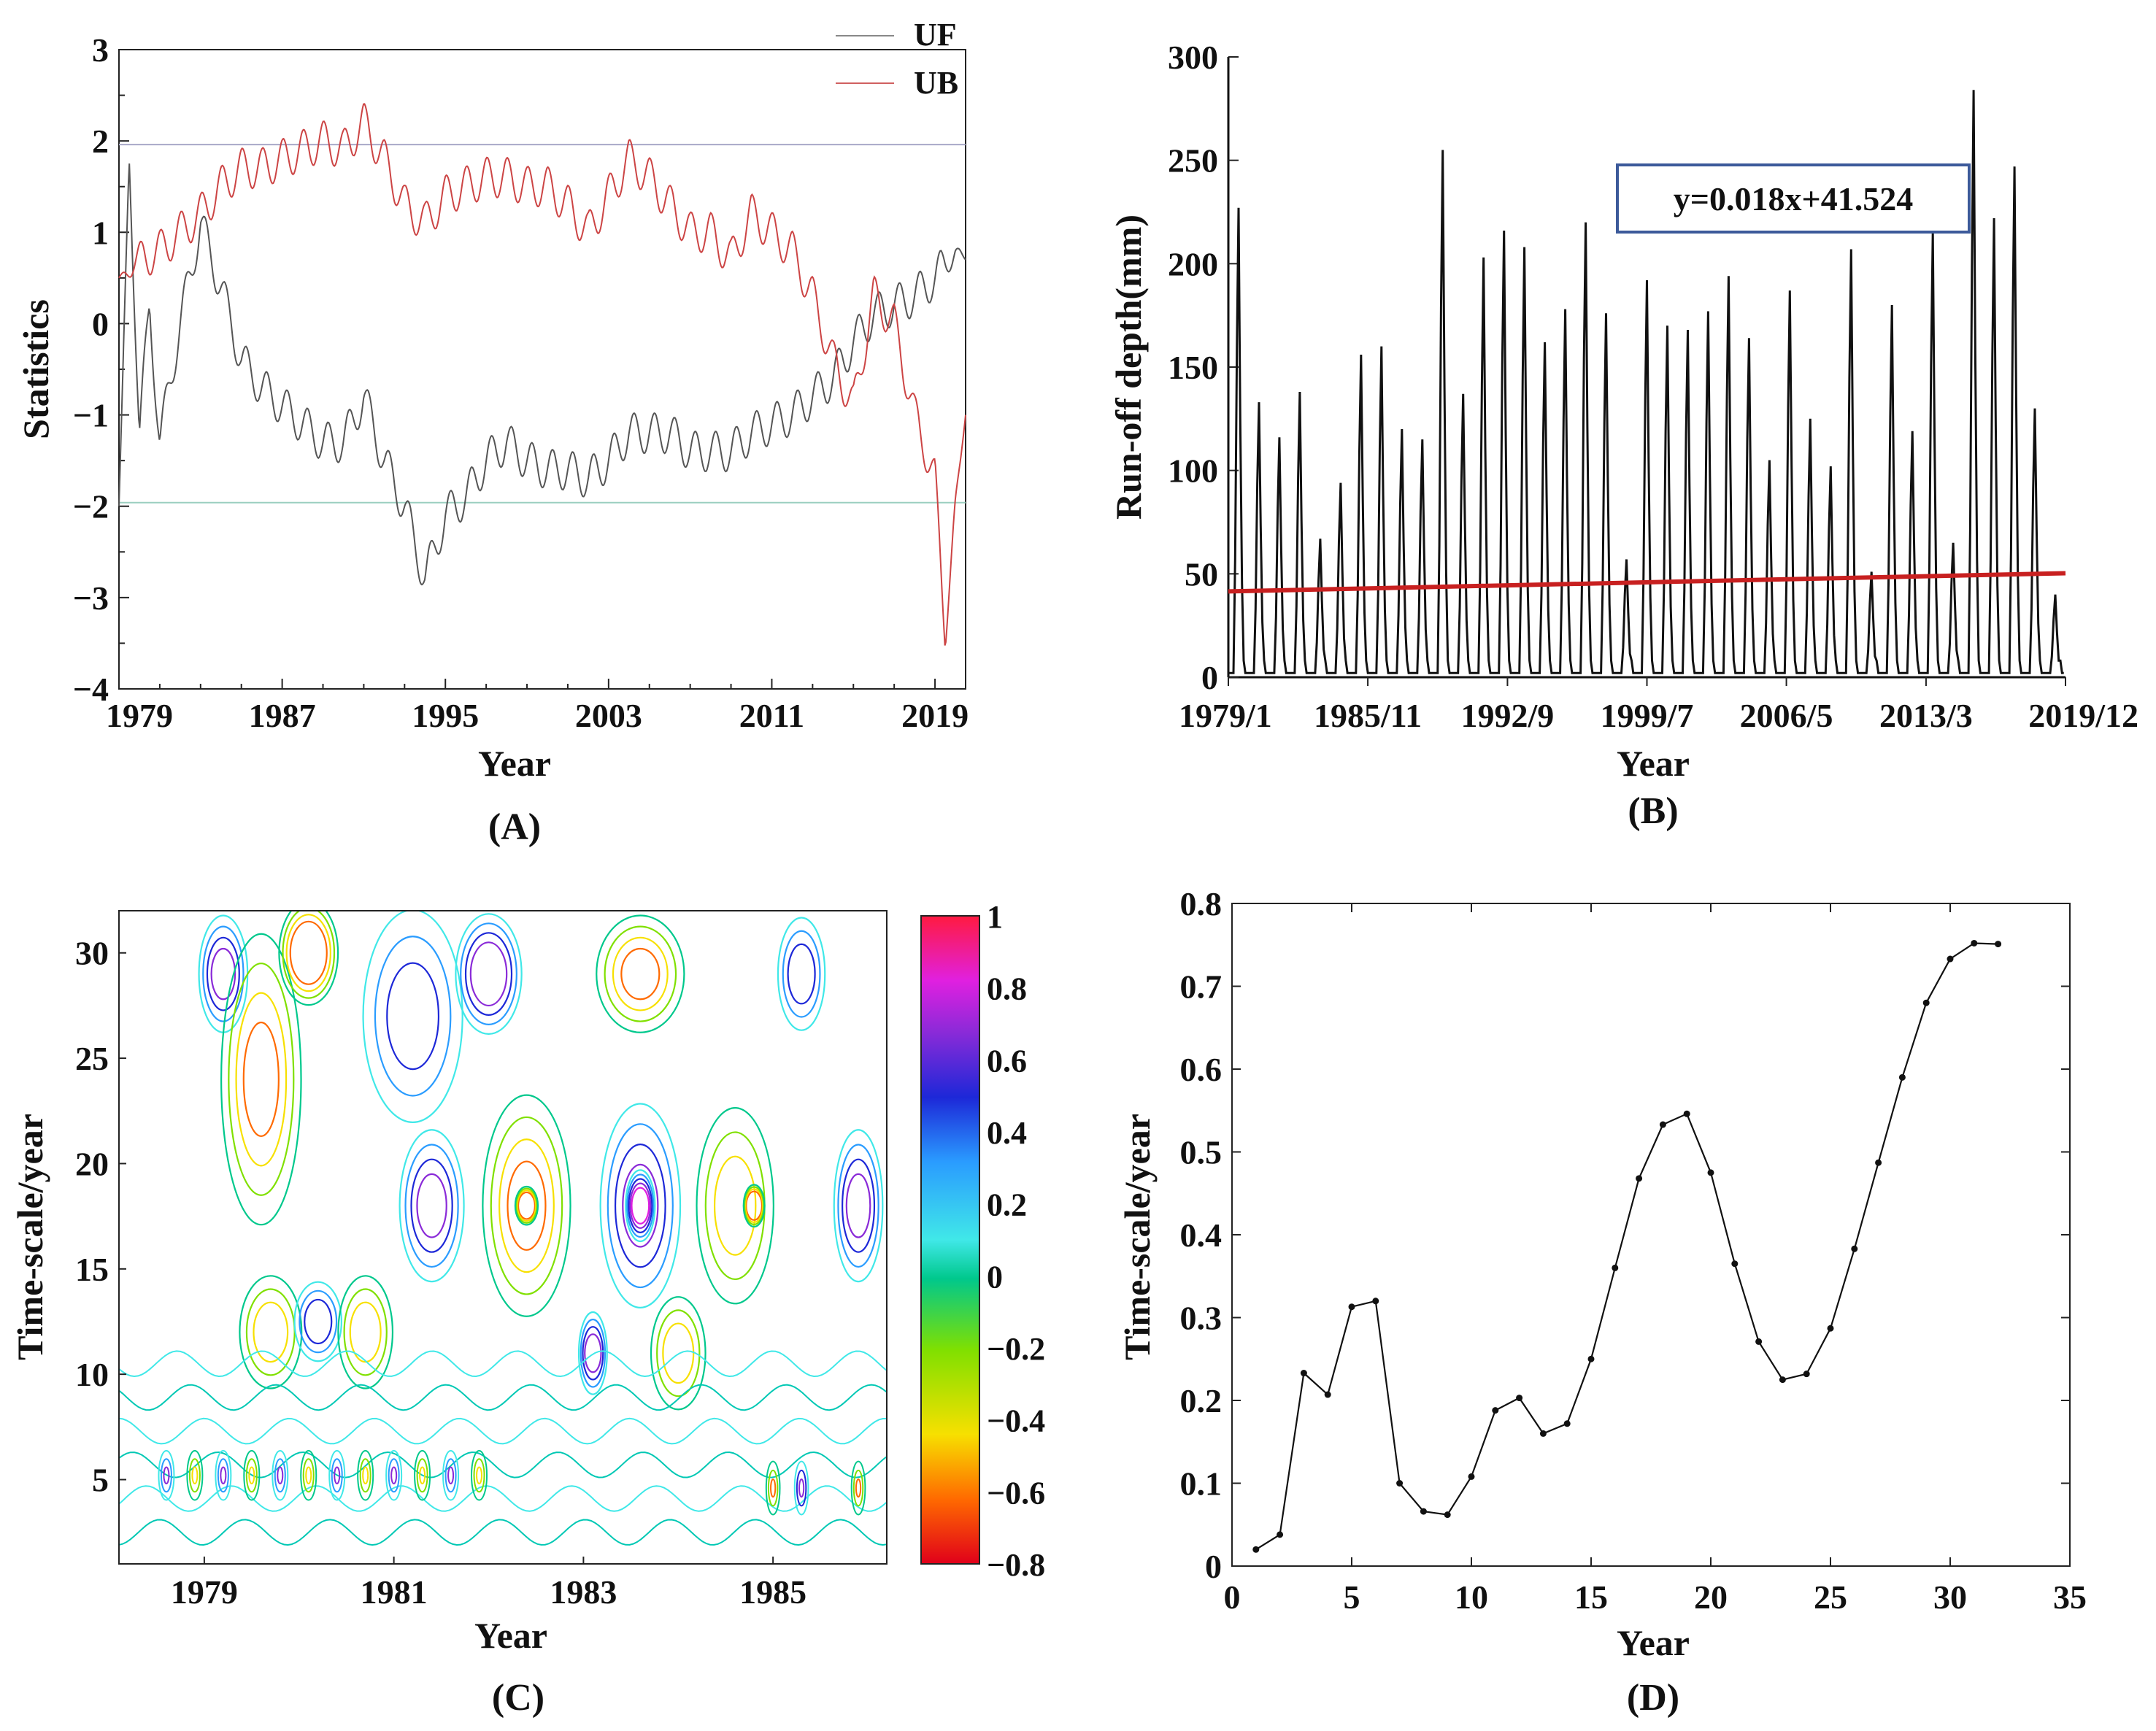  What do you see at coordinates (1626, 1246) in the screenshot?
I see `d-variance-line` at bounding box center [1626, 1246].